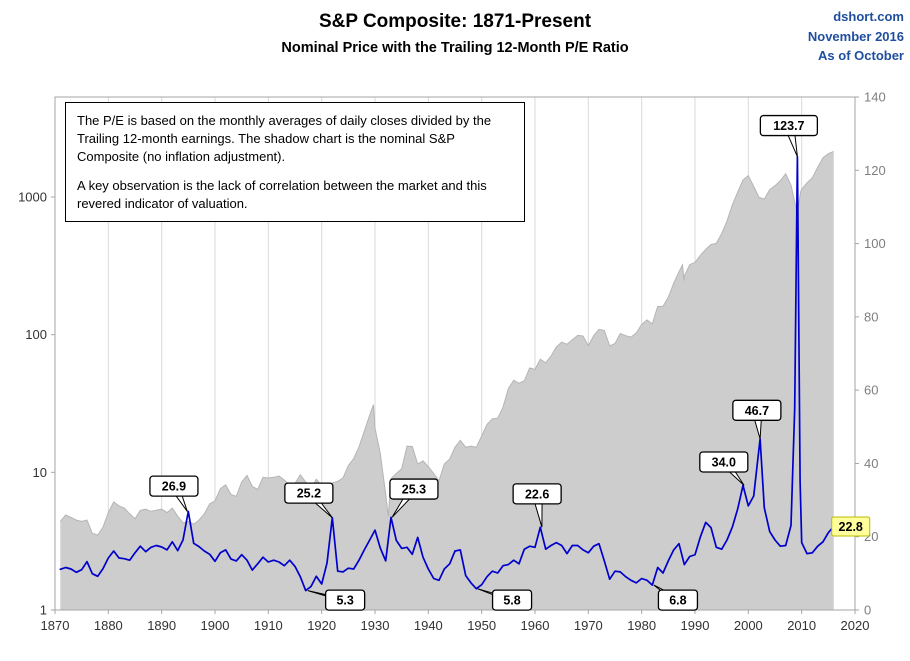  Describe the element at coordinates (161, 625) in the screenshot. I see `x-axis-label: 1890` at that location.